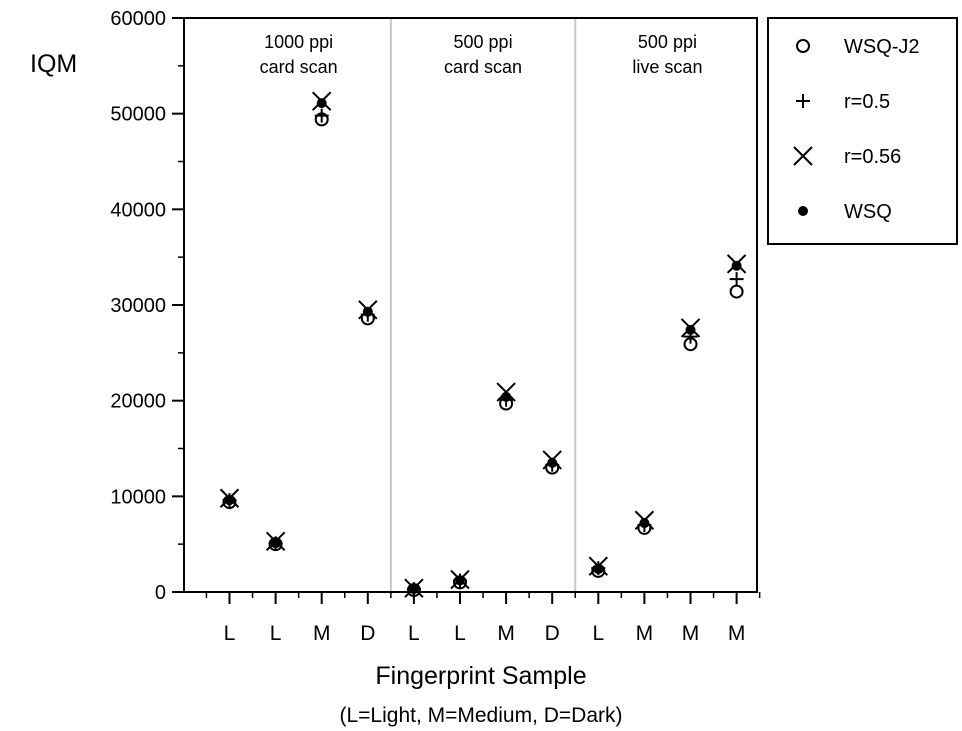 Image resolution: width=962 pixels, height=731 pixels. Describe the element at coordinates (138, 210) in the screenshot. I see `y-tick-label: 40000` at that location.